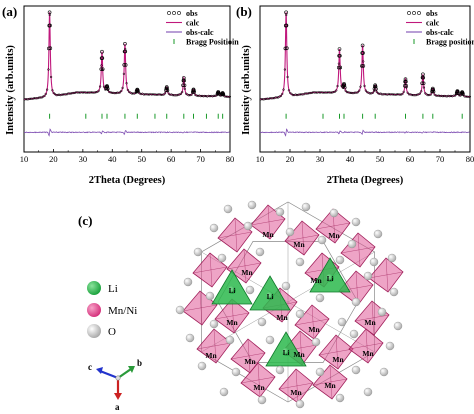 This screenshot has width=474, height=414. What do you see at coordinates (122, 311) in the screenshot?
I see `mnni-legend-label: Mn/Ni` at bounding box center [122, 311].